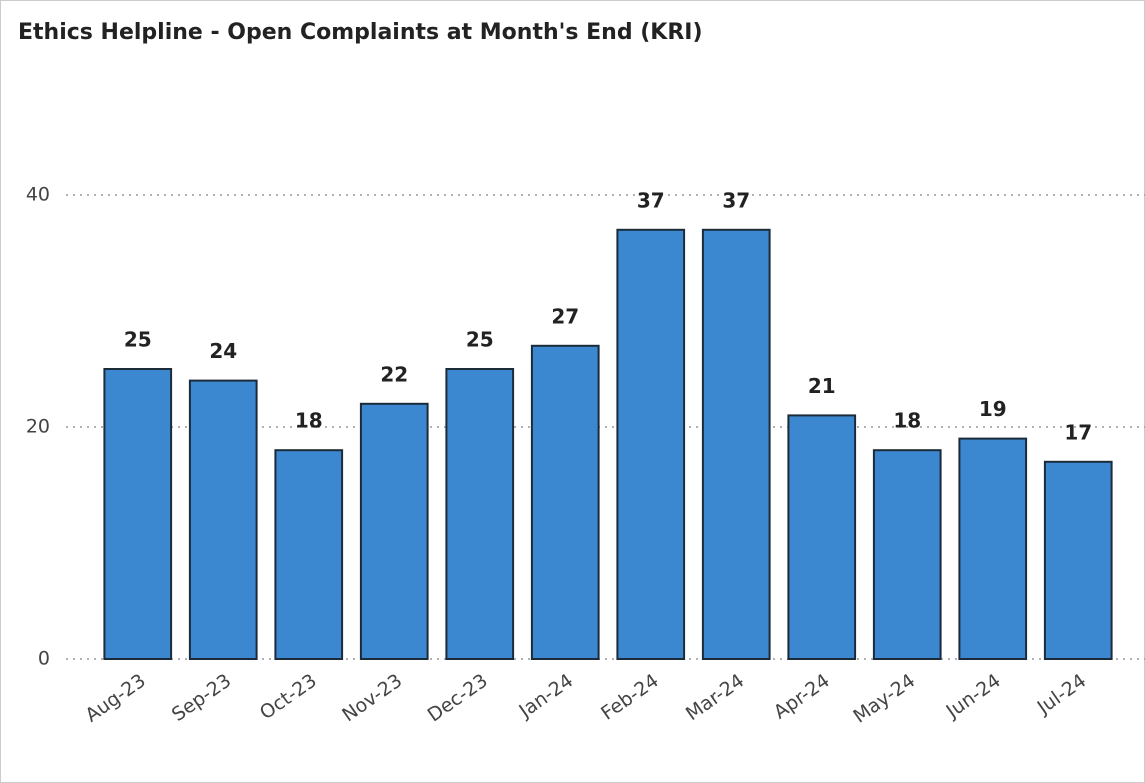  Describe the element at coordinates (993, 409) in the screenshot. I see `data-label: 19` at that location.